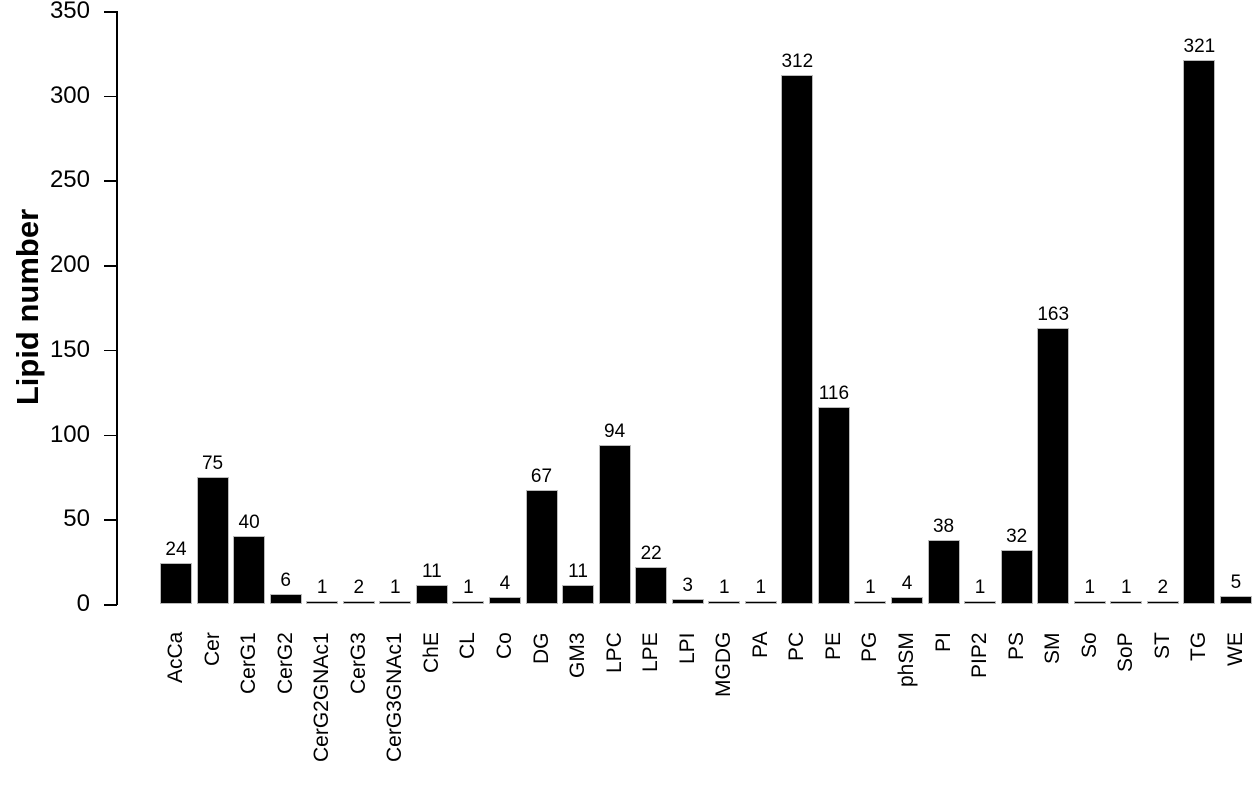 This screenshot has height=806, width=1255. I want to click on x-tick-label: MGDG, so click(724, 664).